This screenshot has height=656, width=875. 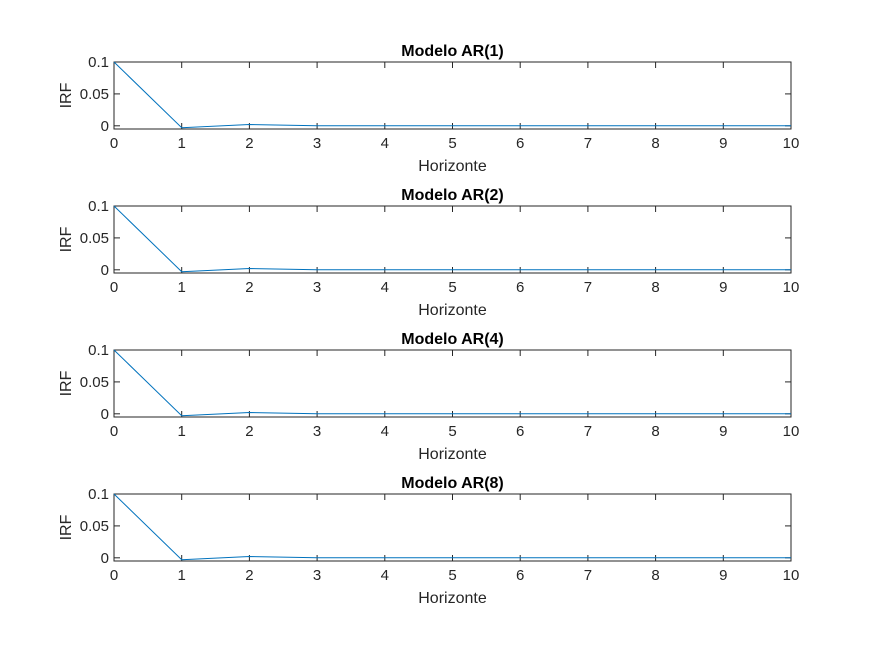 I want to click on subplot-1-ytick-label: 0.05, so click(x=94, y=94).